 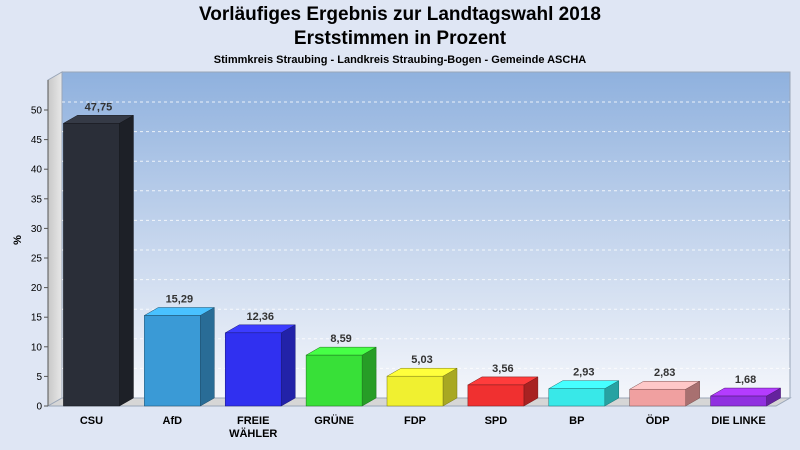 What do you see at coordinates (502, 369) in the screenshot?
I see `value-label: 3,56` at bounding box center [502, 369].